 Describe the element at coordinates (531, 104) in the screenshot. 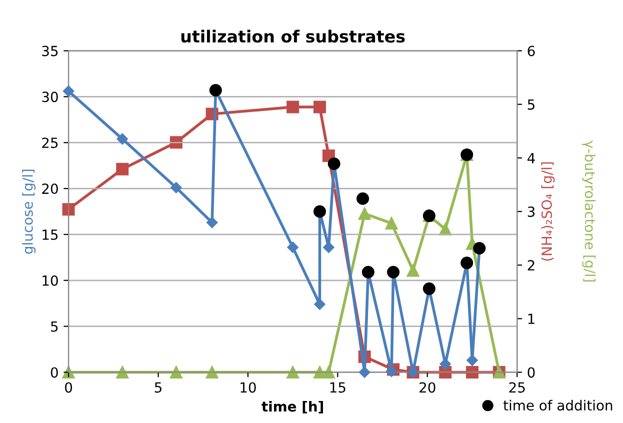

I see `y2-tick-label: 5` at that location.